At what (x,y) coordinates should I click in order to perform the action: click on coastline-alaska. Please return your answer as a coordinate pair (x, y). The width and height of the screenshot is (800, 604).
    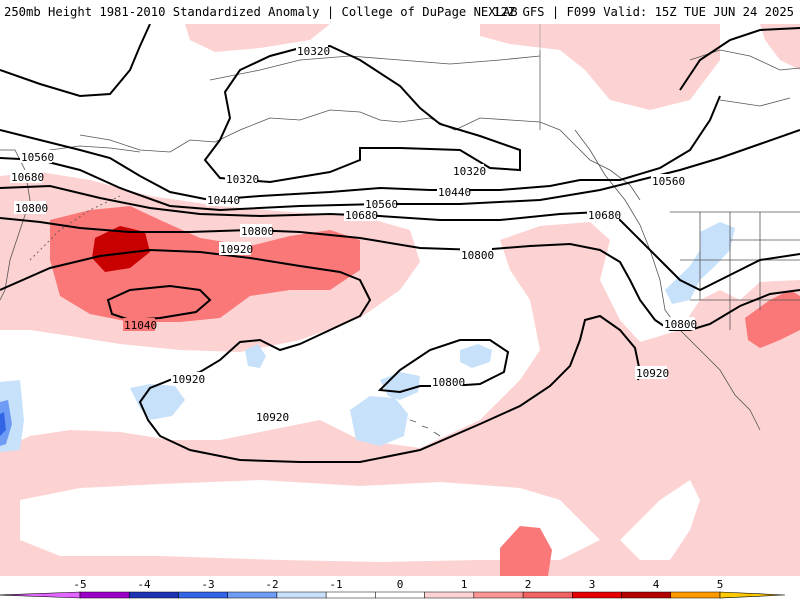
    Looking at the image, I should click on (360, 155).